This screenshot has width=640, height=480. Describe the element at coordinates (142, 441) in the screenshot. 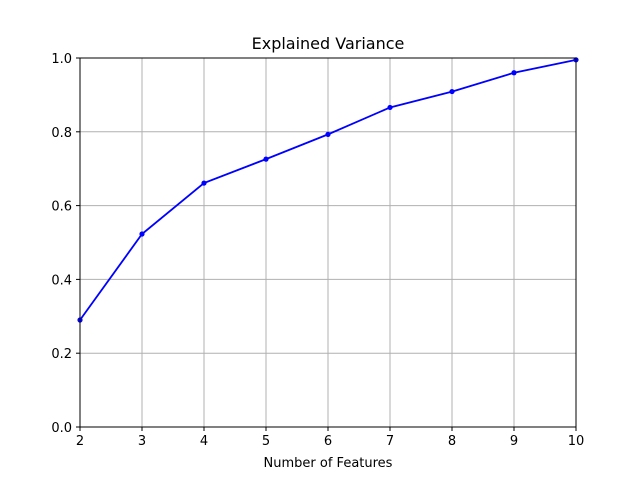

I see `x-tick-label: 3` at that location.